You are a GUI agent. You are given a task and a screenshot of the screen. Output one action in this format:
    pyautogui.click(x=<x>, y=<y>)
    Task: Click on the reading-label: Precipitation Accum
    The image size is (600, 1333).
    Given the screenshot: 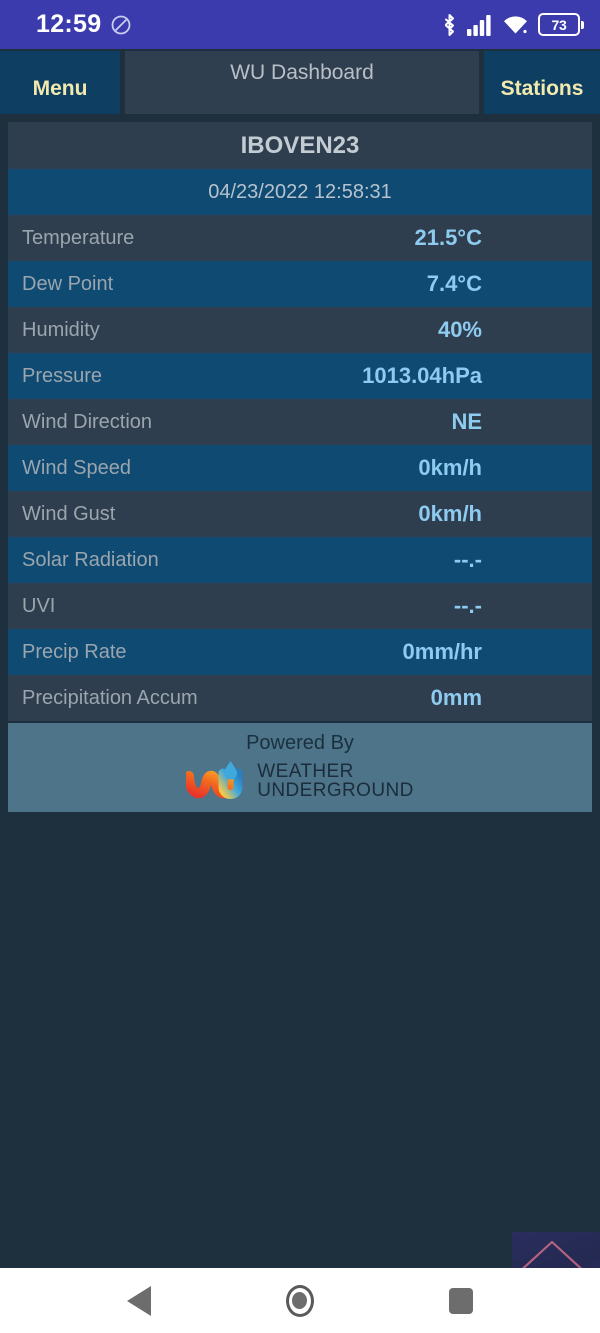 What is the action you would take?
    pyautogui.click(x=110, y=697)
    